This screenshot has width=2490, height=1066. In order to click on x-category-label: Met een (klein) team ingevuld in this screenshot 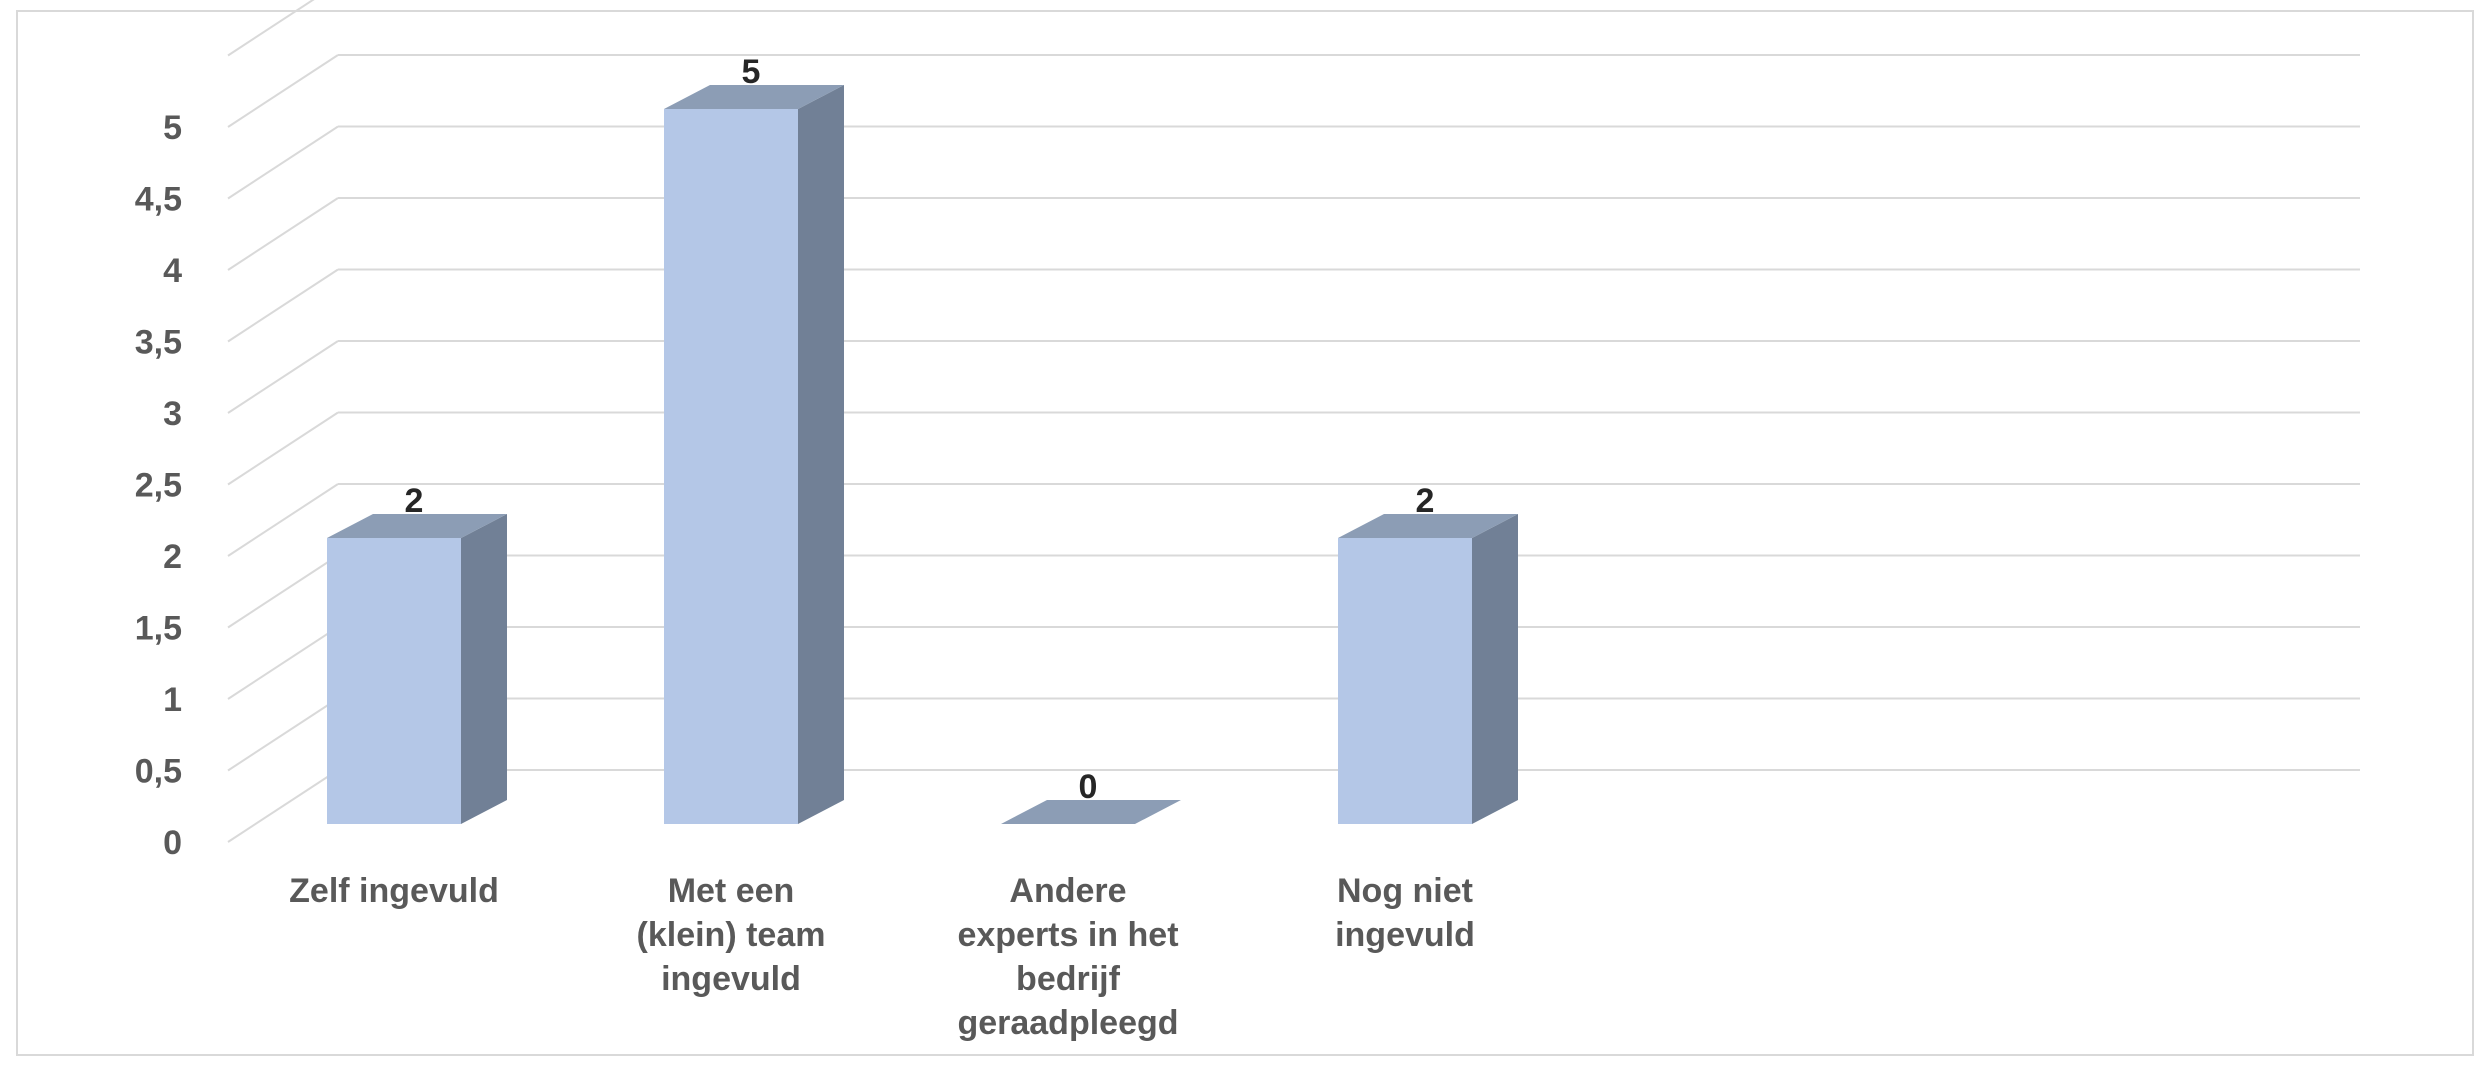, I will do `click(731, 935)`.